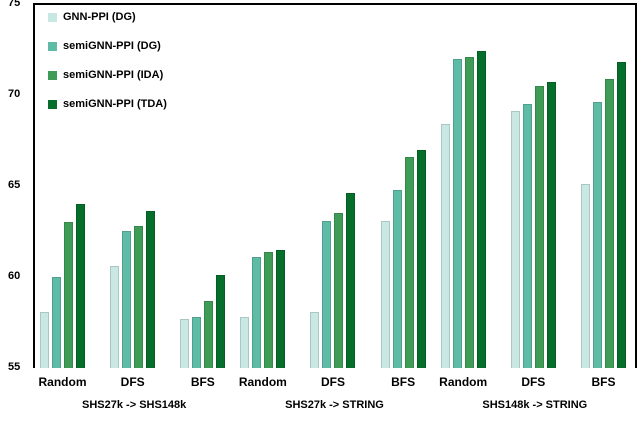 This screenshot has width=640, height=442. I want to click on legend-label: GNN-PPI (DG), so click(99, 17).